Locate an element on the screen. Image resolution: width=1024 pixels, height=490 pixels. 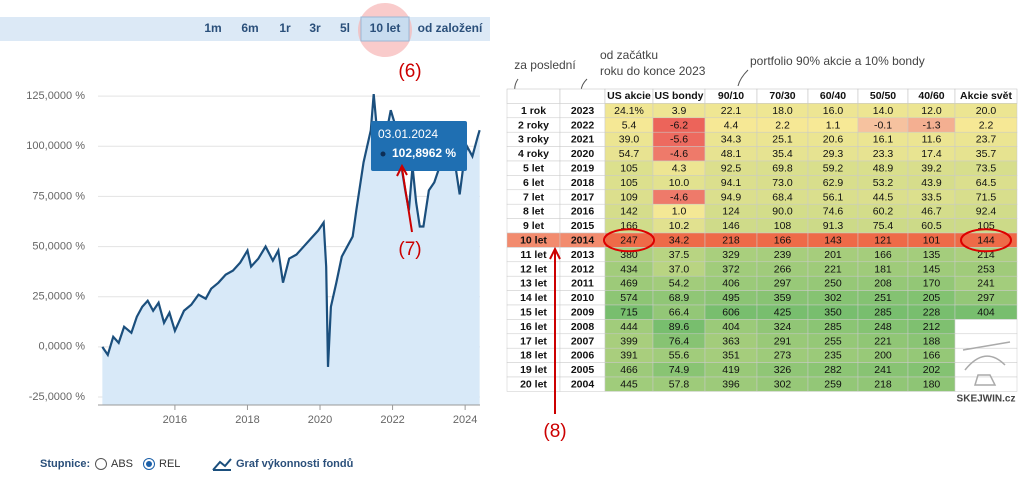
x-tick-label: 2022 is located at coordinates (392, 420).